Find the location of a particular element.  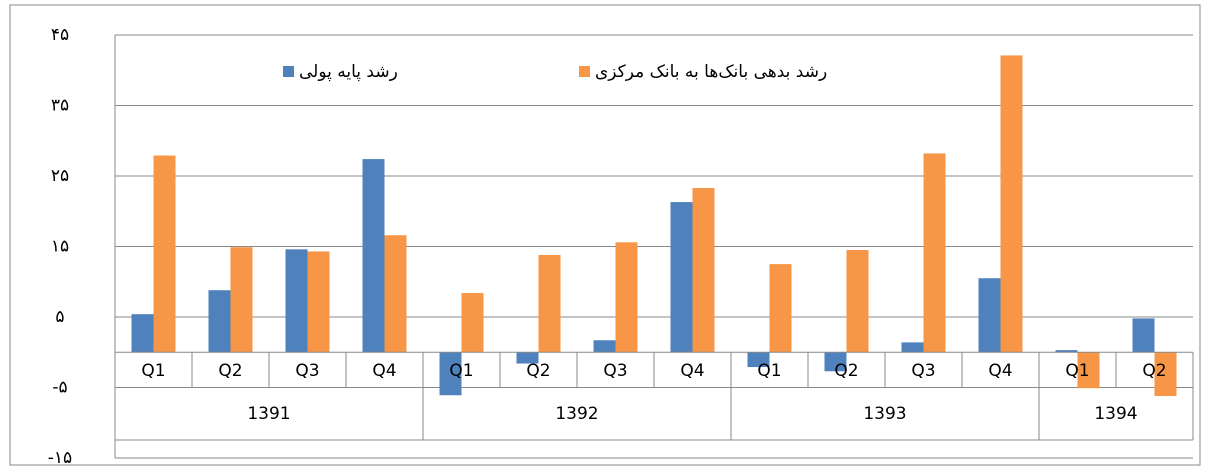

group-label: 1393 is located at coordinates (884, 414).